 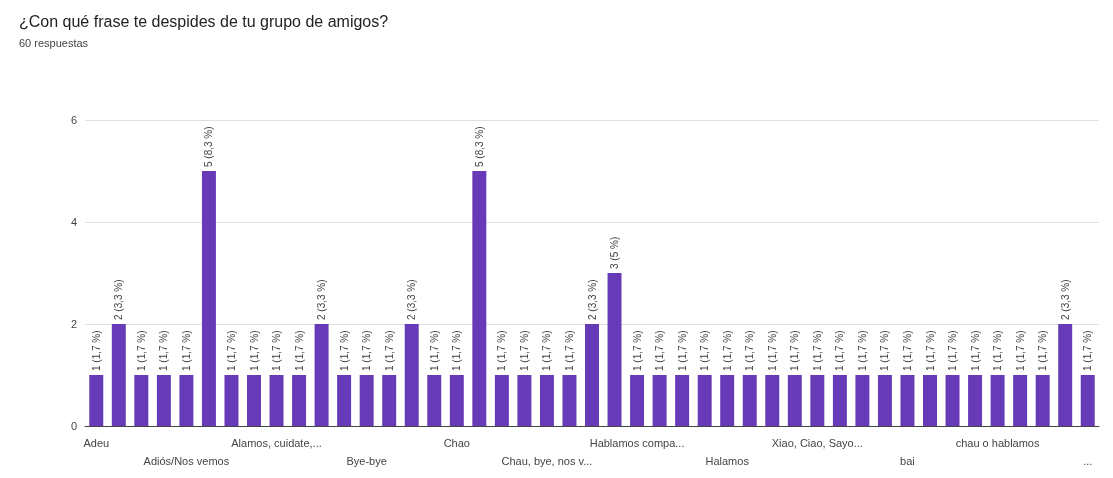 What do you see at coordinates (73, 222) in the screenshot?
I see `y-tick-label: 4` at bounding box center [73, 222].